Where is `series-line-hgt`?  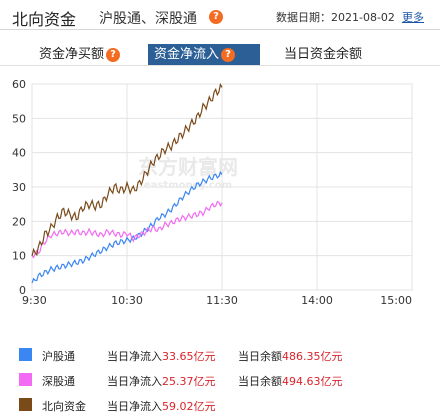
series-line-hgt is located at coordinates (127, 227).